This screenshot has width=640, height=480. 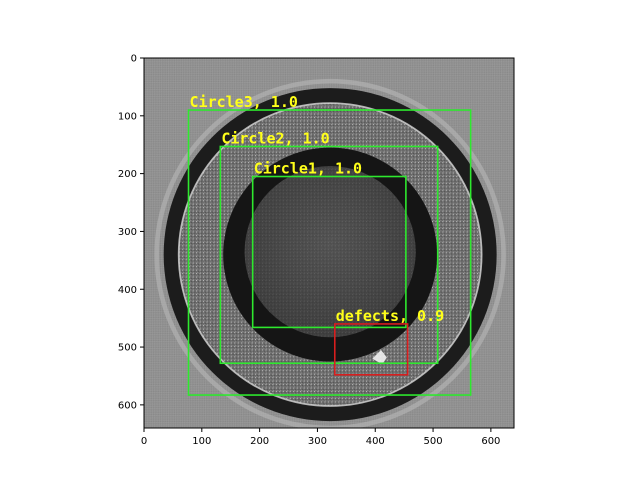 I want to click on detection-label: Circle3, 1.0, so click(x=244, y=102).